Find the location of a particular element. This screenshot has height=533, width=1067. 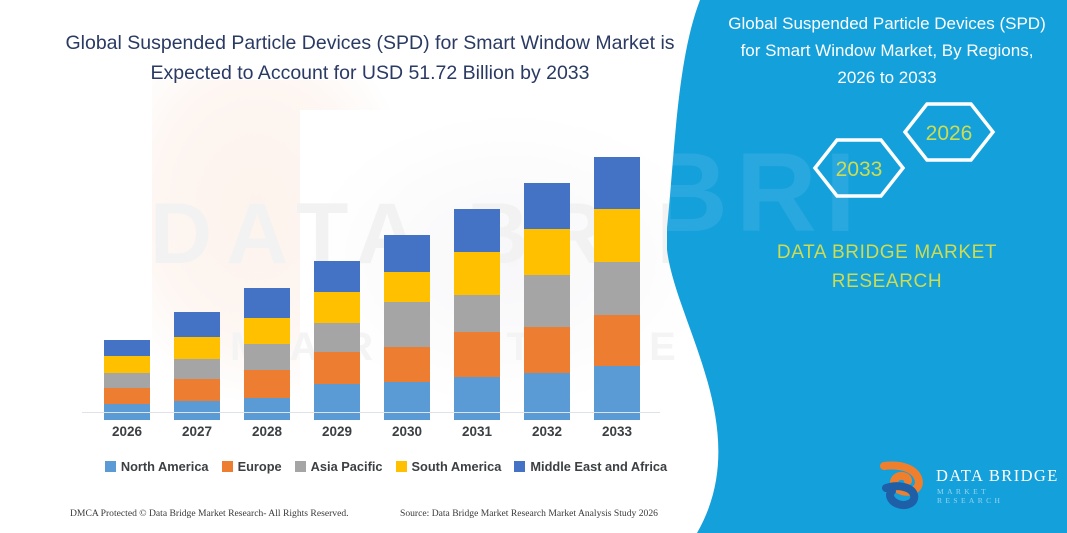

bar-2026 is located at coordinates (127, 380).